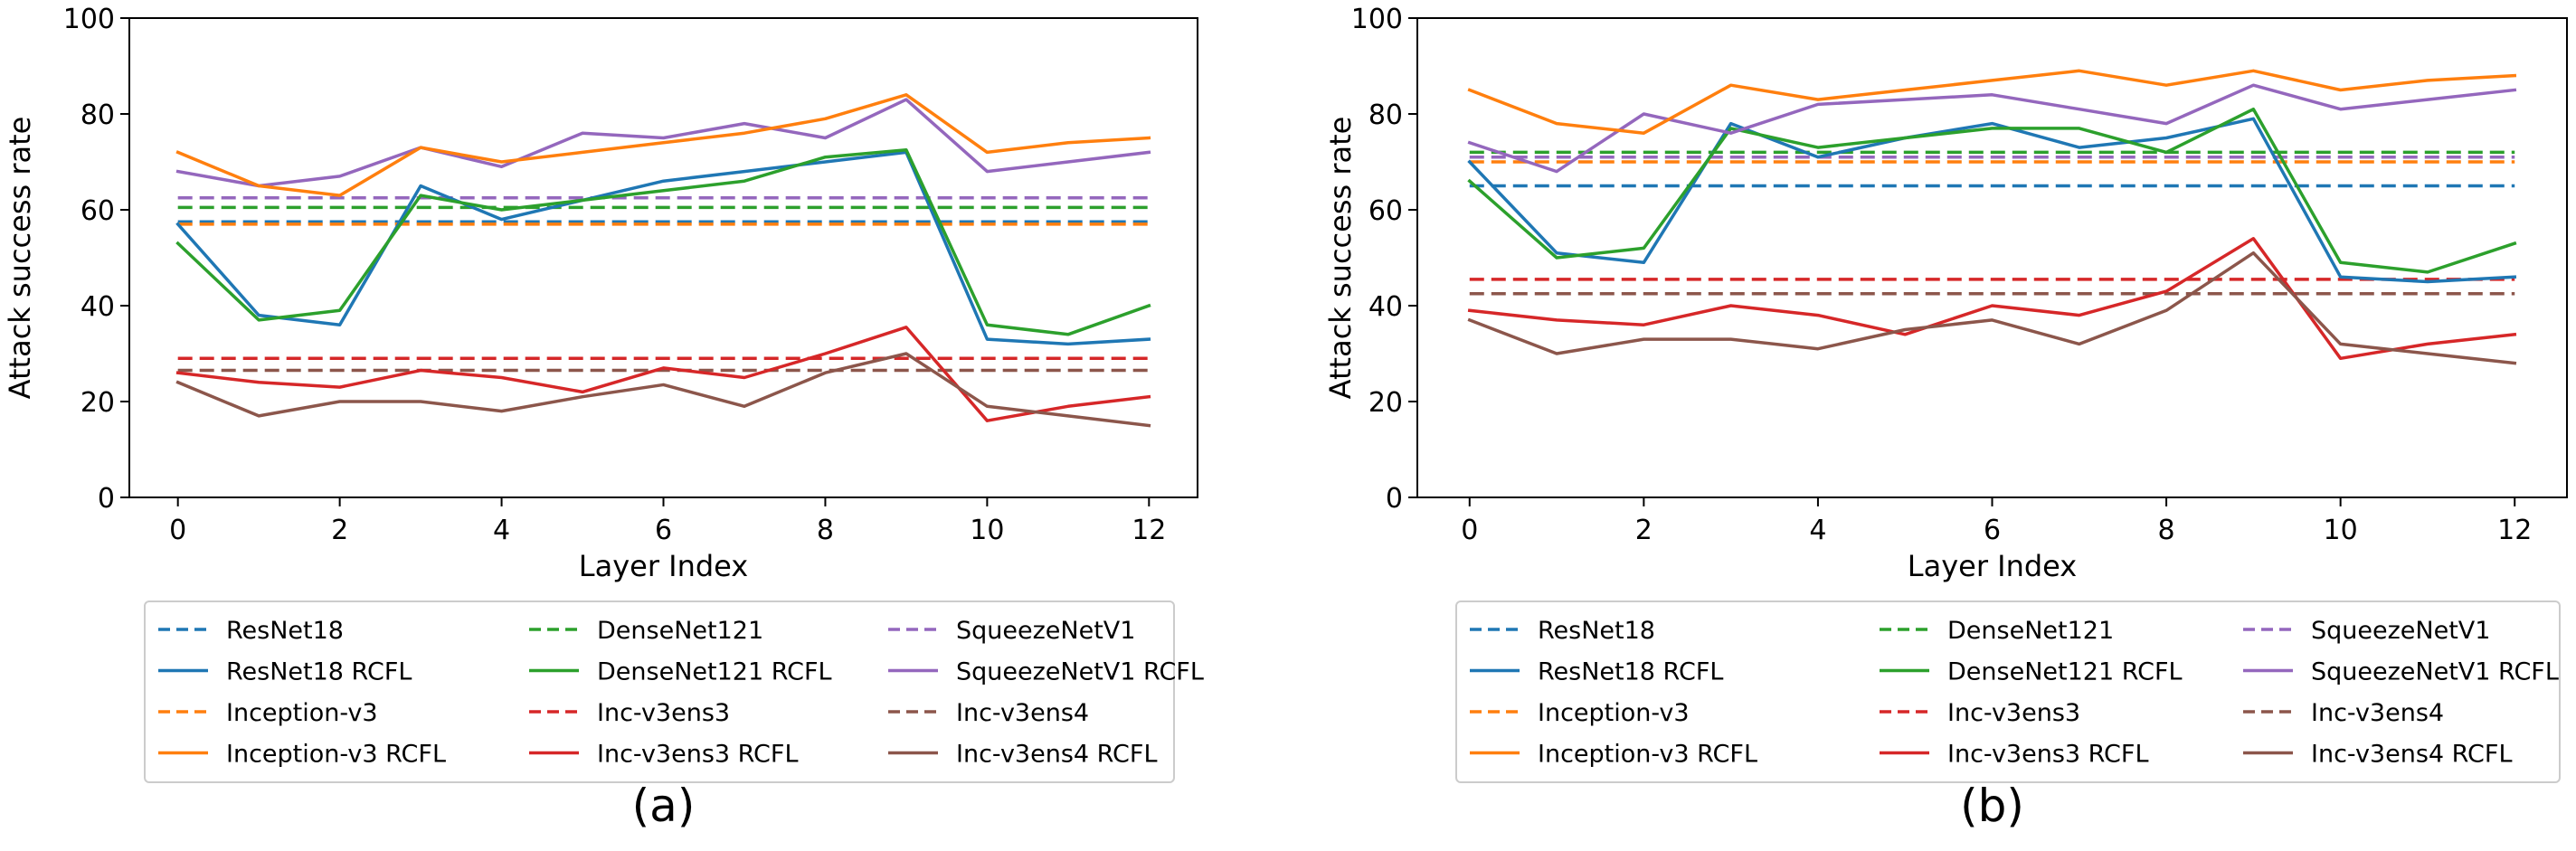 This screenshot has width=2576, height=851. What do you see at coordinates (664, 806) in the screenshot?
I see `panel-label: (a)` at bounding box center [664, 806].